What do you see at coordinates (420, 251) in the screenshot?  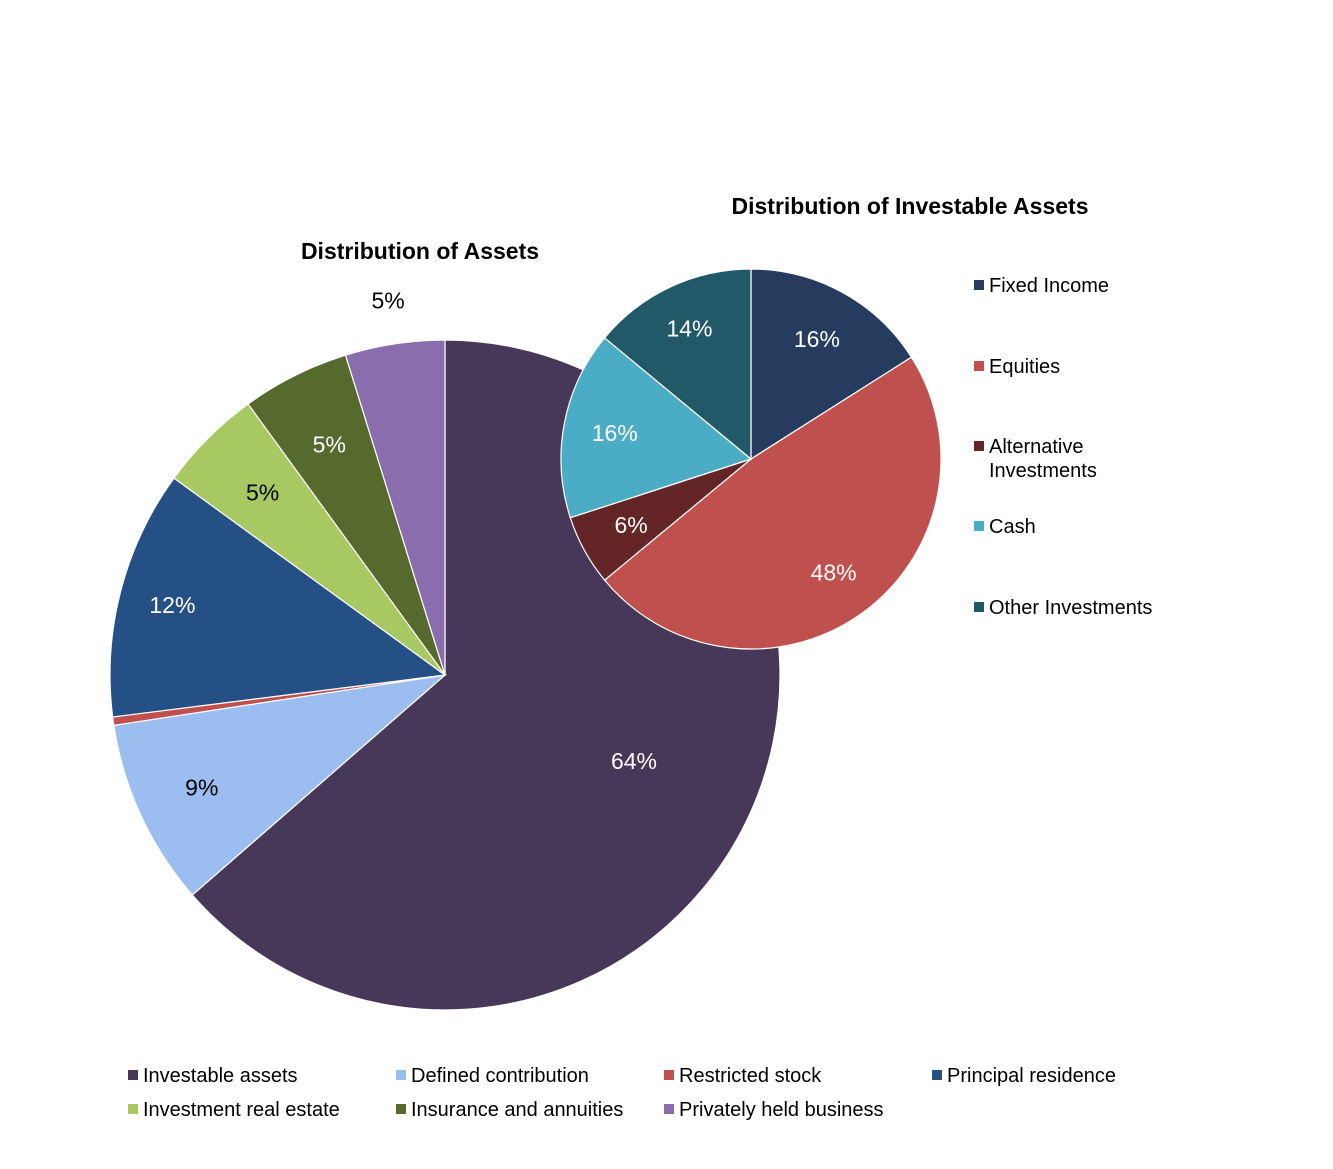 I see `main-chart-title: Distribution of Assets` at bounding box center [420, 251].